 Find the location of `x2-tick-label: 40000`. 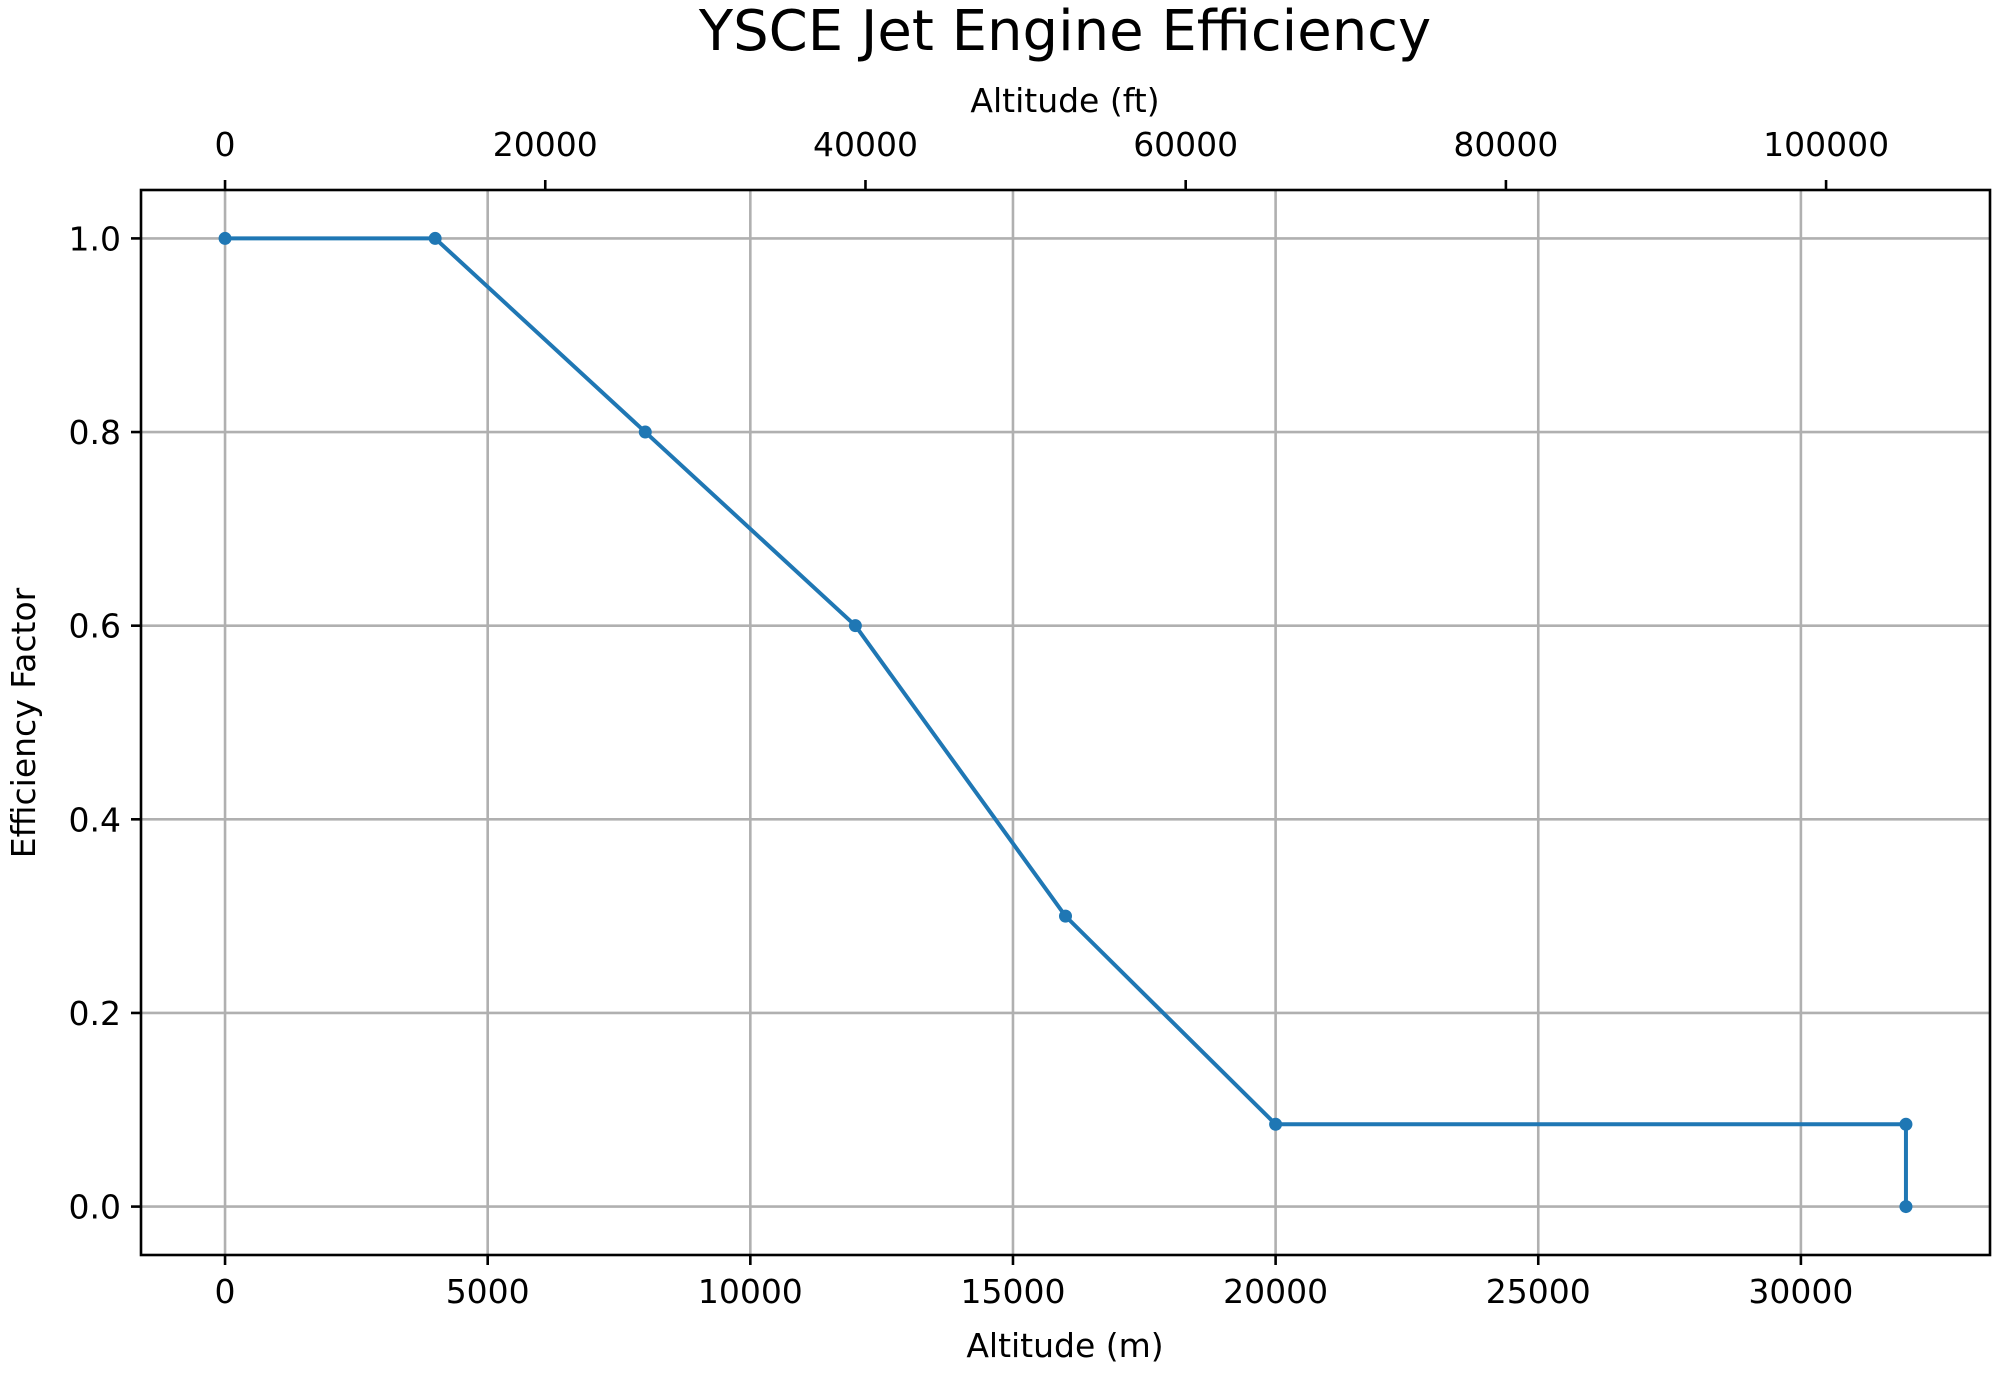

x2-tick-label: 40000 is located at coordinates (865, 144).